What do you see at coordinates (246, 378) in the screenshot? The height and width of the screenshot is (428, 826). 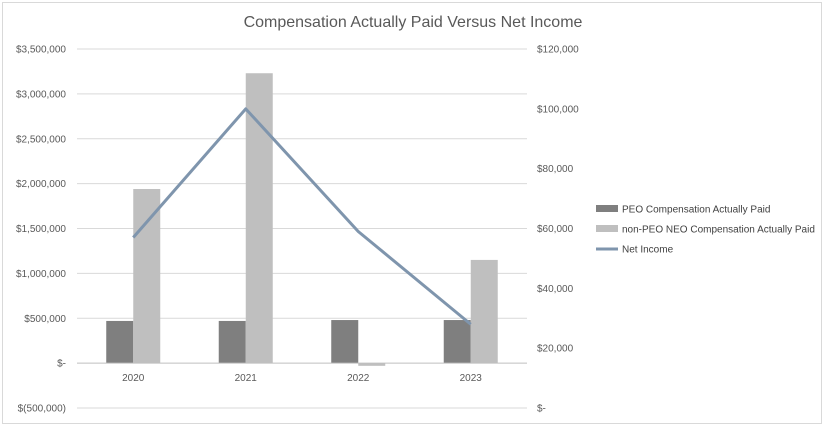 I see `x-tick-label: 2021` at bounding box center [246, 378].